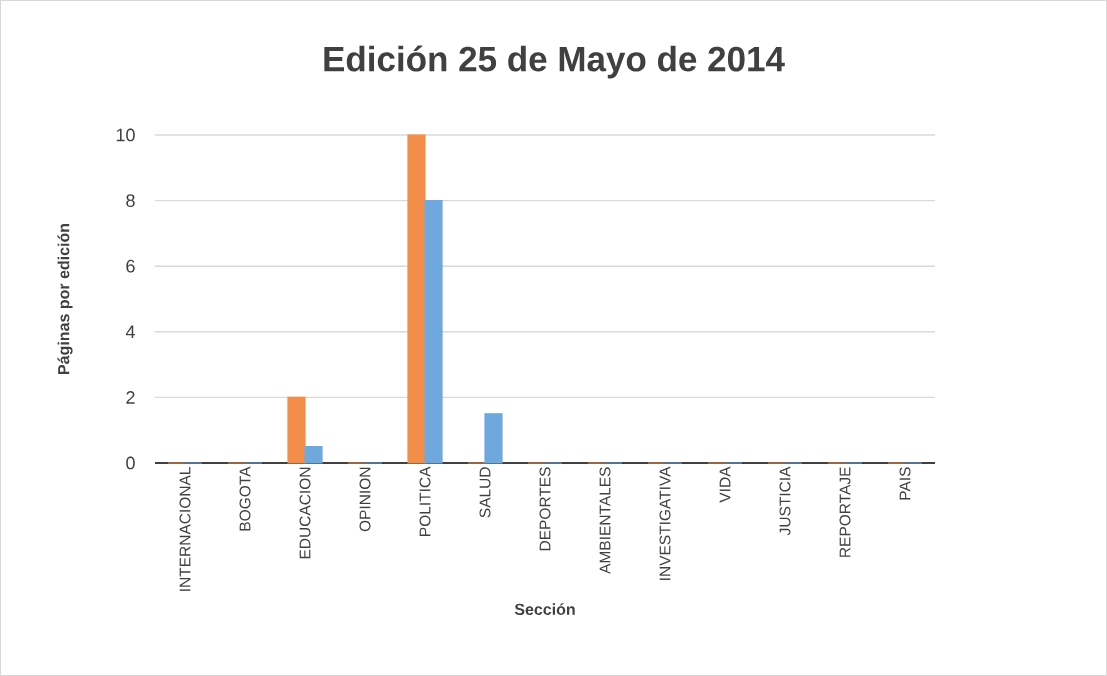  Describe the element at coordinates (245, 498) in the screenshot. I see `x-tick-label: BOGOTA` at that location.